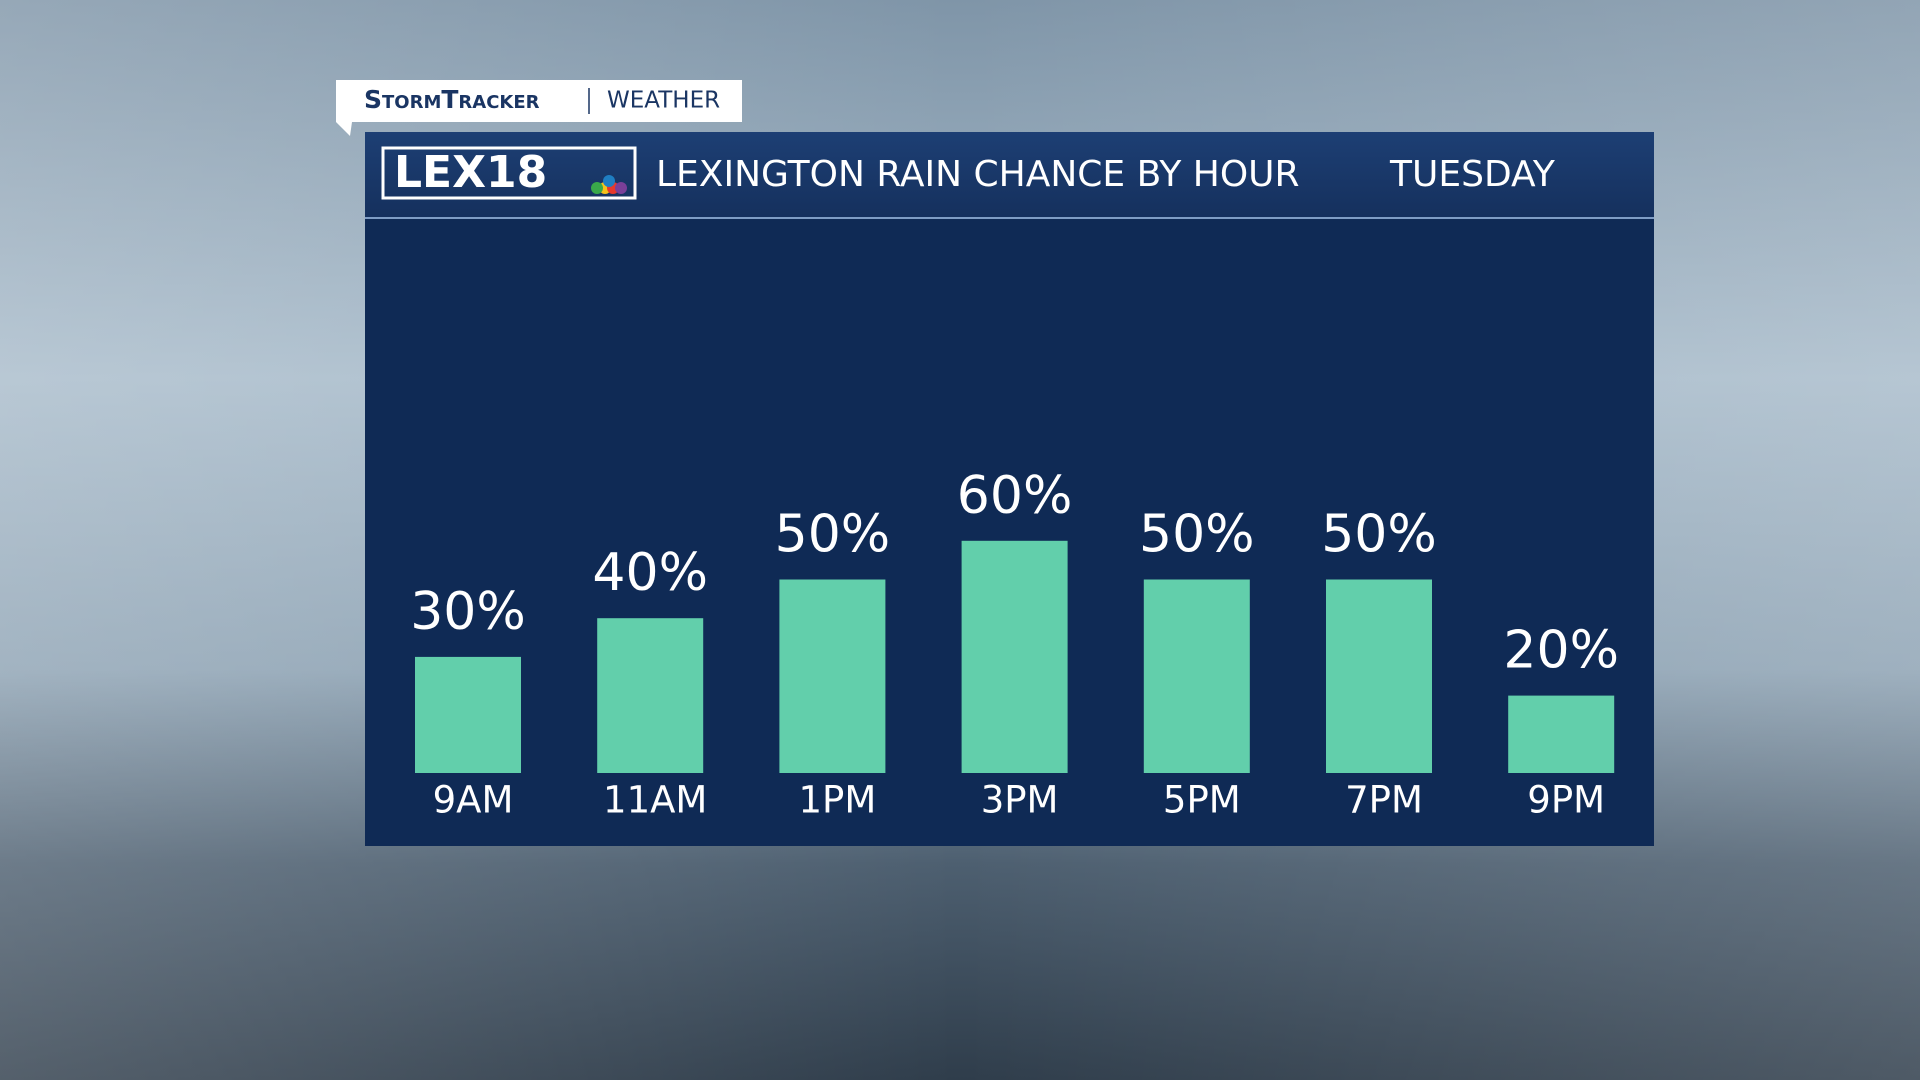 The height and width of the screenshot is (1080, 1920). Describe the element at coordinates (655, 800) in the screenshot. I see `x-tick-label: 11AM` at that location.